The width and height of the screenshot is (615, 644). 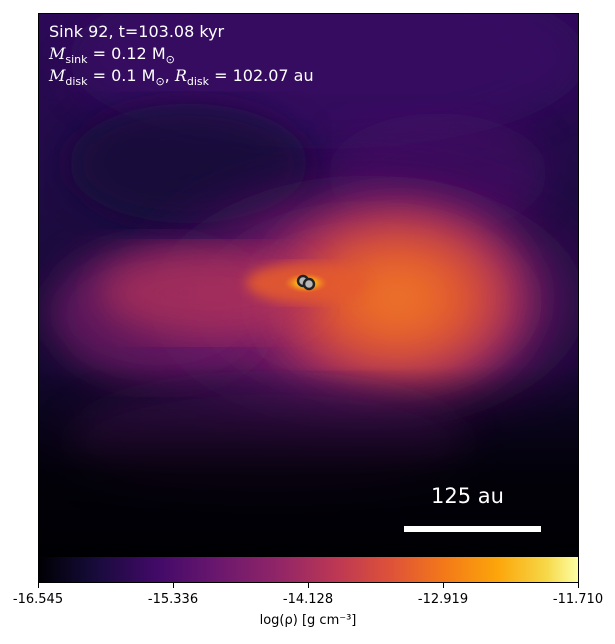 I want to click on colorbar-tick-label: -12.919, so click(x=443, y=599).